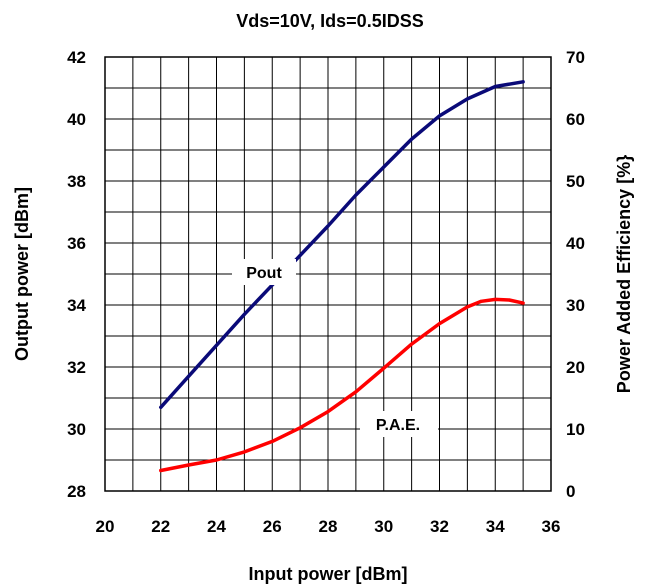 The image size is (661, 586). I want to click on x-axis-label: Input power [dBm], so click(328, 574).